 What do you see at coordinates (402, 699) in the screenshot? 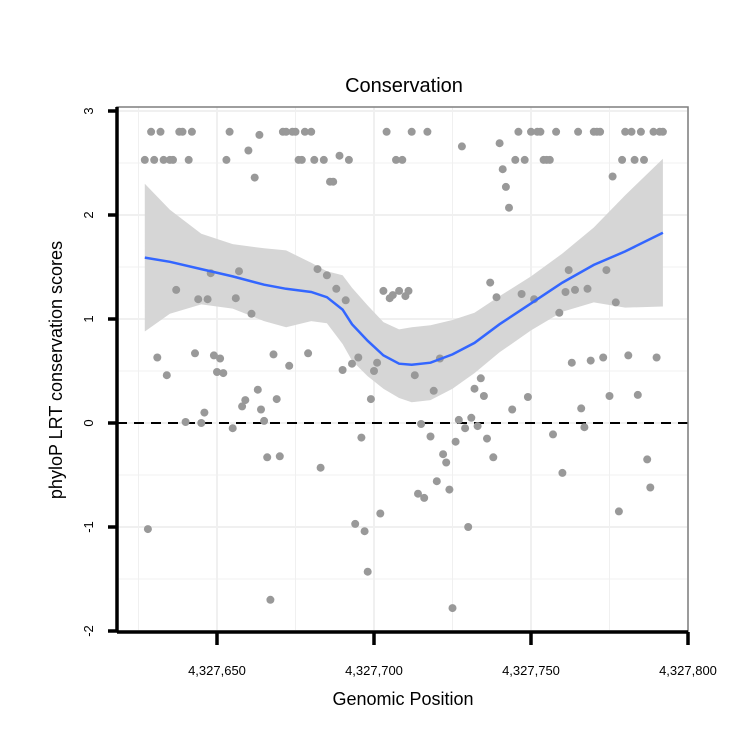
I see `x-axis-title: Genomic Position` at bounding box center [402, 699].